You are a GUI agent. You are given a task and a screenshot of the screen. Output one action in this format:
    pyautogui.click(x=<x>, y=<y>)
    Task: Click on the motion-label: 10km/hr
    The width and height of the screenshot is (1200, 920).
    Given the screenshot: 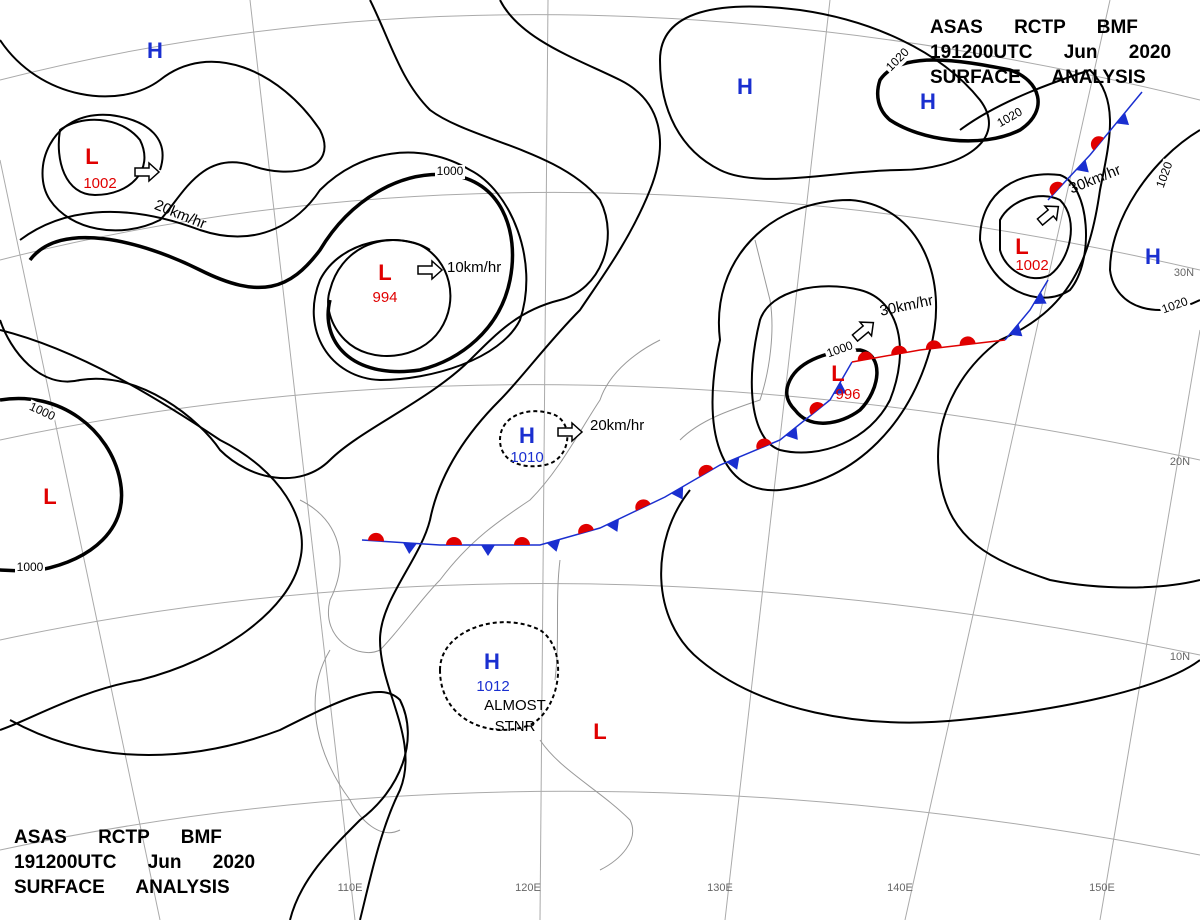 What is the action you would take?
    pyautogui.click(x=474, y=267)
    